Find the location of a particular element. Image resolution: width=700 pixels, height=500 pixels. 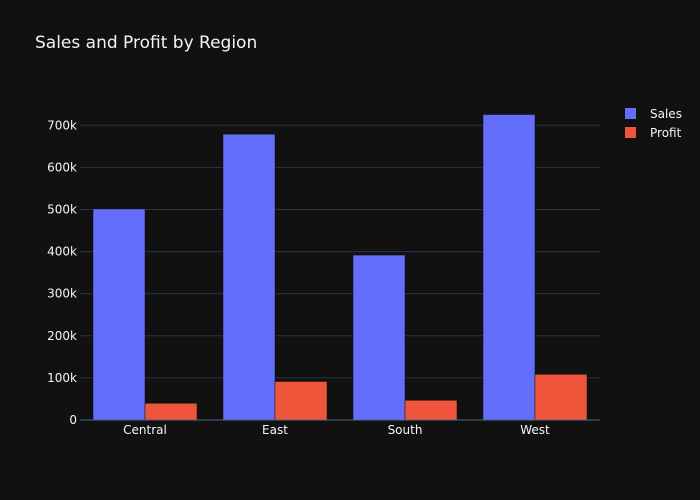

y-tick-label: 600k is located at coordinates (62, 167).